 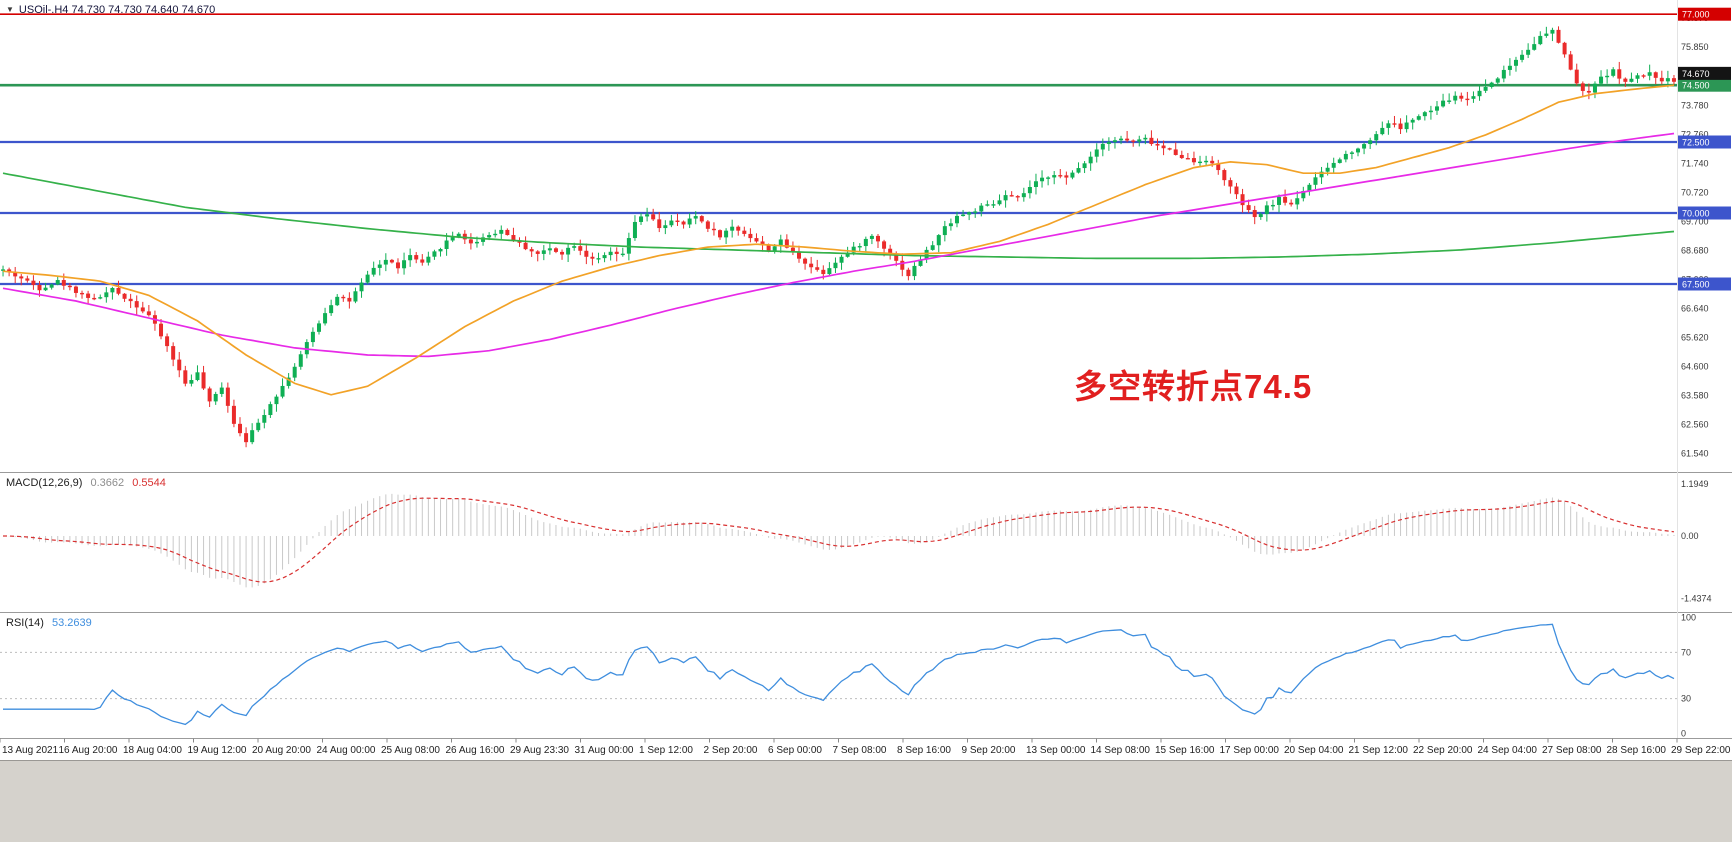 I want to click on time-axis-label: 6 Sep 00:00, so click(x=795, y=750).